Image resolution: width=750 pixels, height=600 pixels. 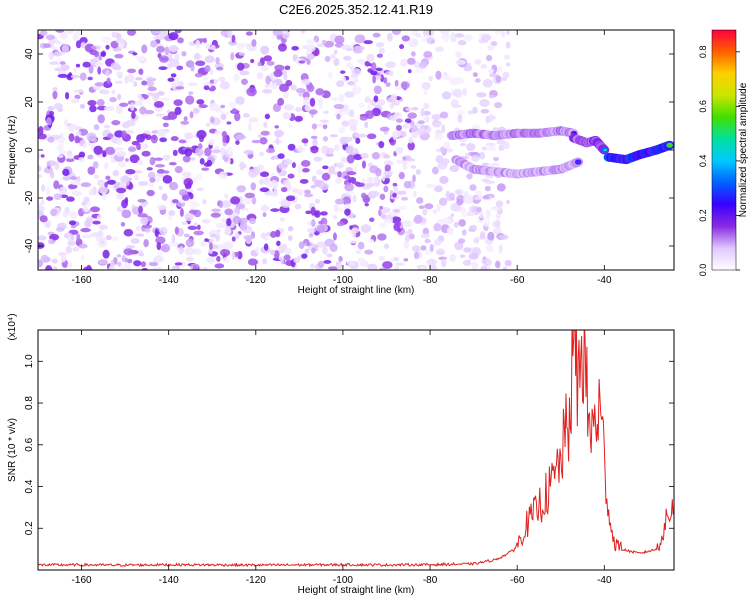 What do you see at coordinates (719, 106) in the screenshot?
I see `colorbar-tick: 0.6` at bounding box center [719, 106].